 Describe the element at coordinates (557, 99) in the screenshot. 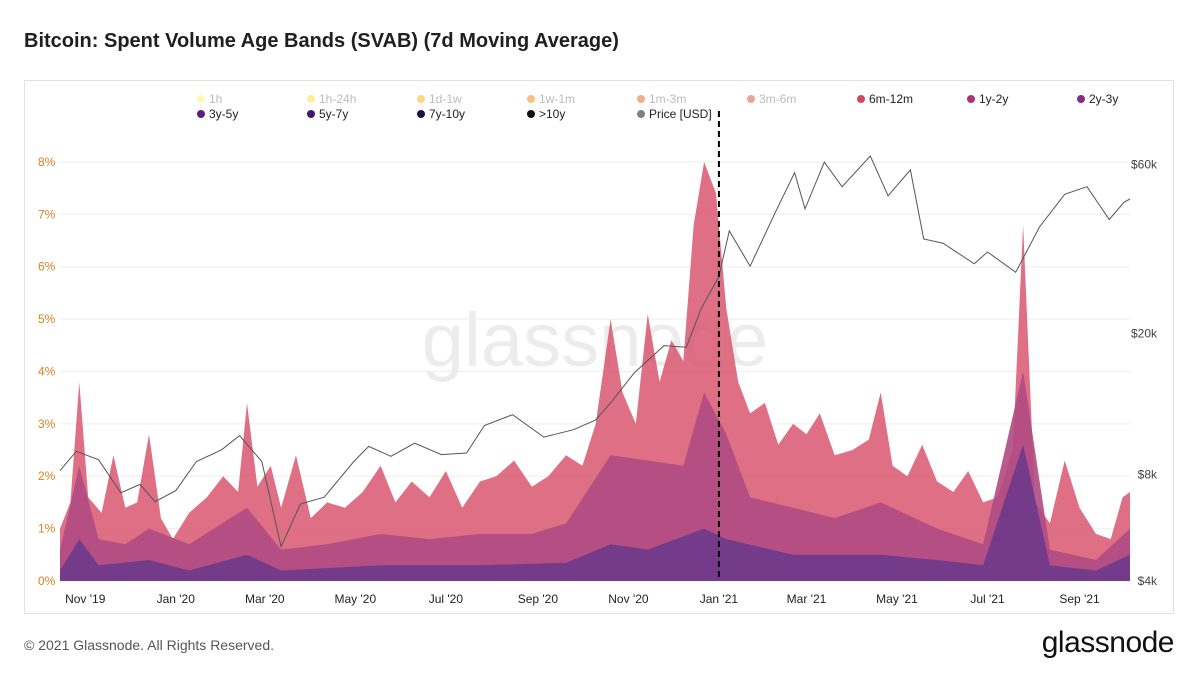

I see `legend-label: 1w-1m` at that location.